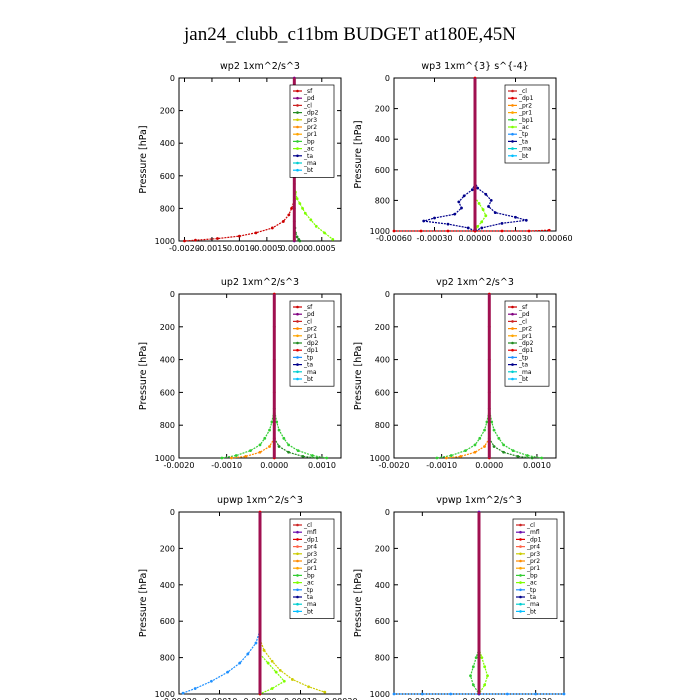 Image resolution: width=700 pixels, height=700 pixels. What do you see at coordinates (534, 539) in the screenshot?
I see `legend-entry: _dp1` at bounding box center [534, 539].